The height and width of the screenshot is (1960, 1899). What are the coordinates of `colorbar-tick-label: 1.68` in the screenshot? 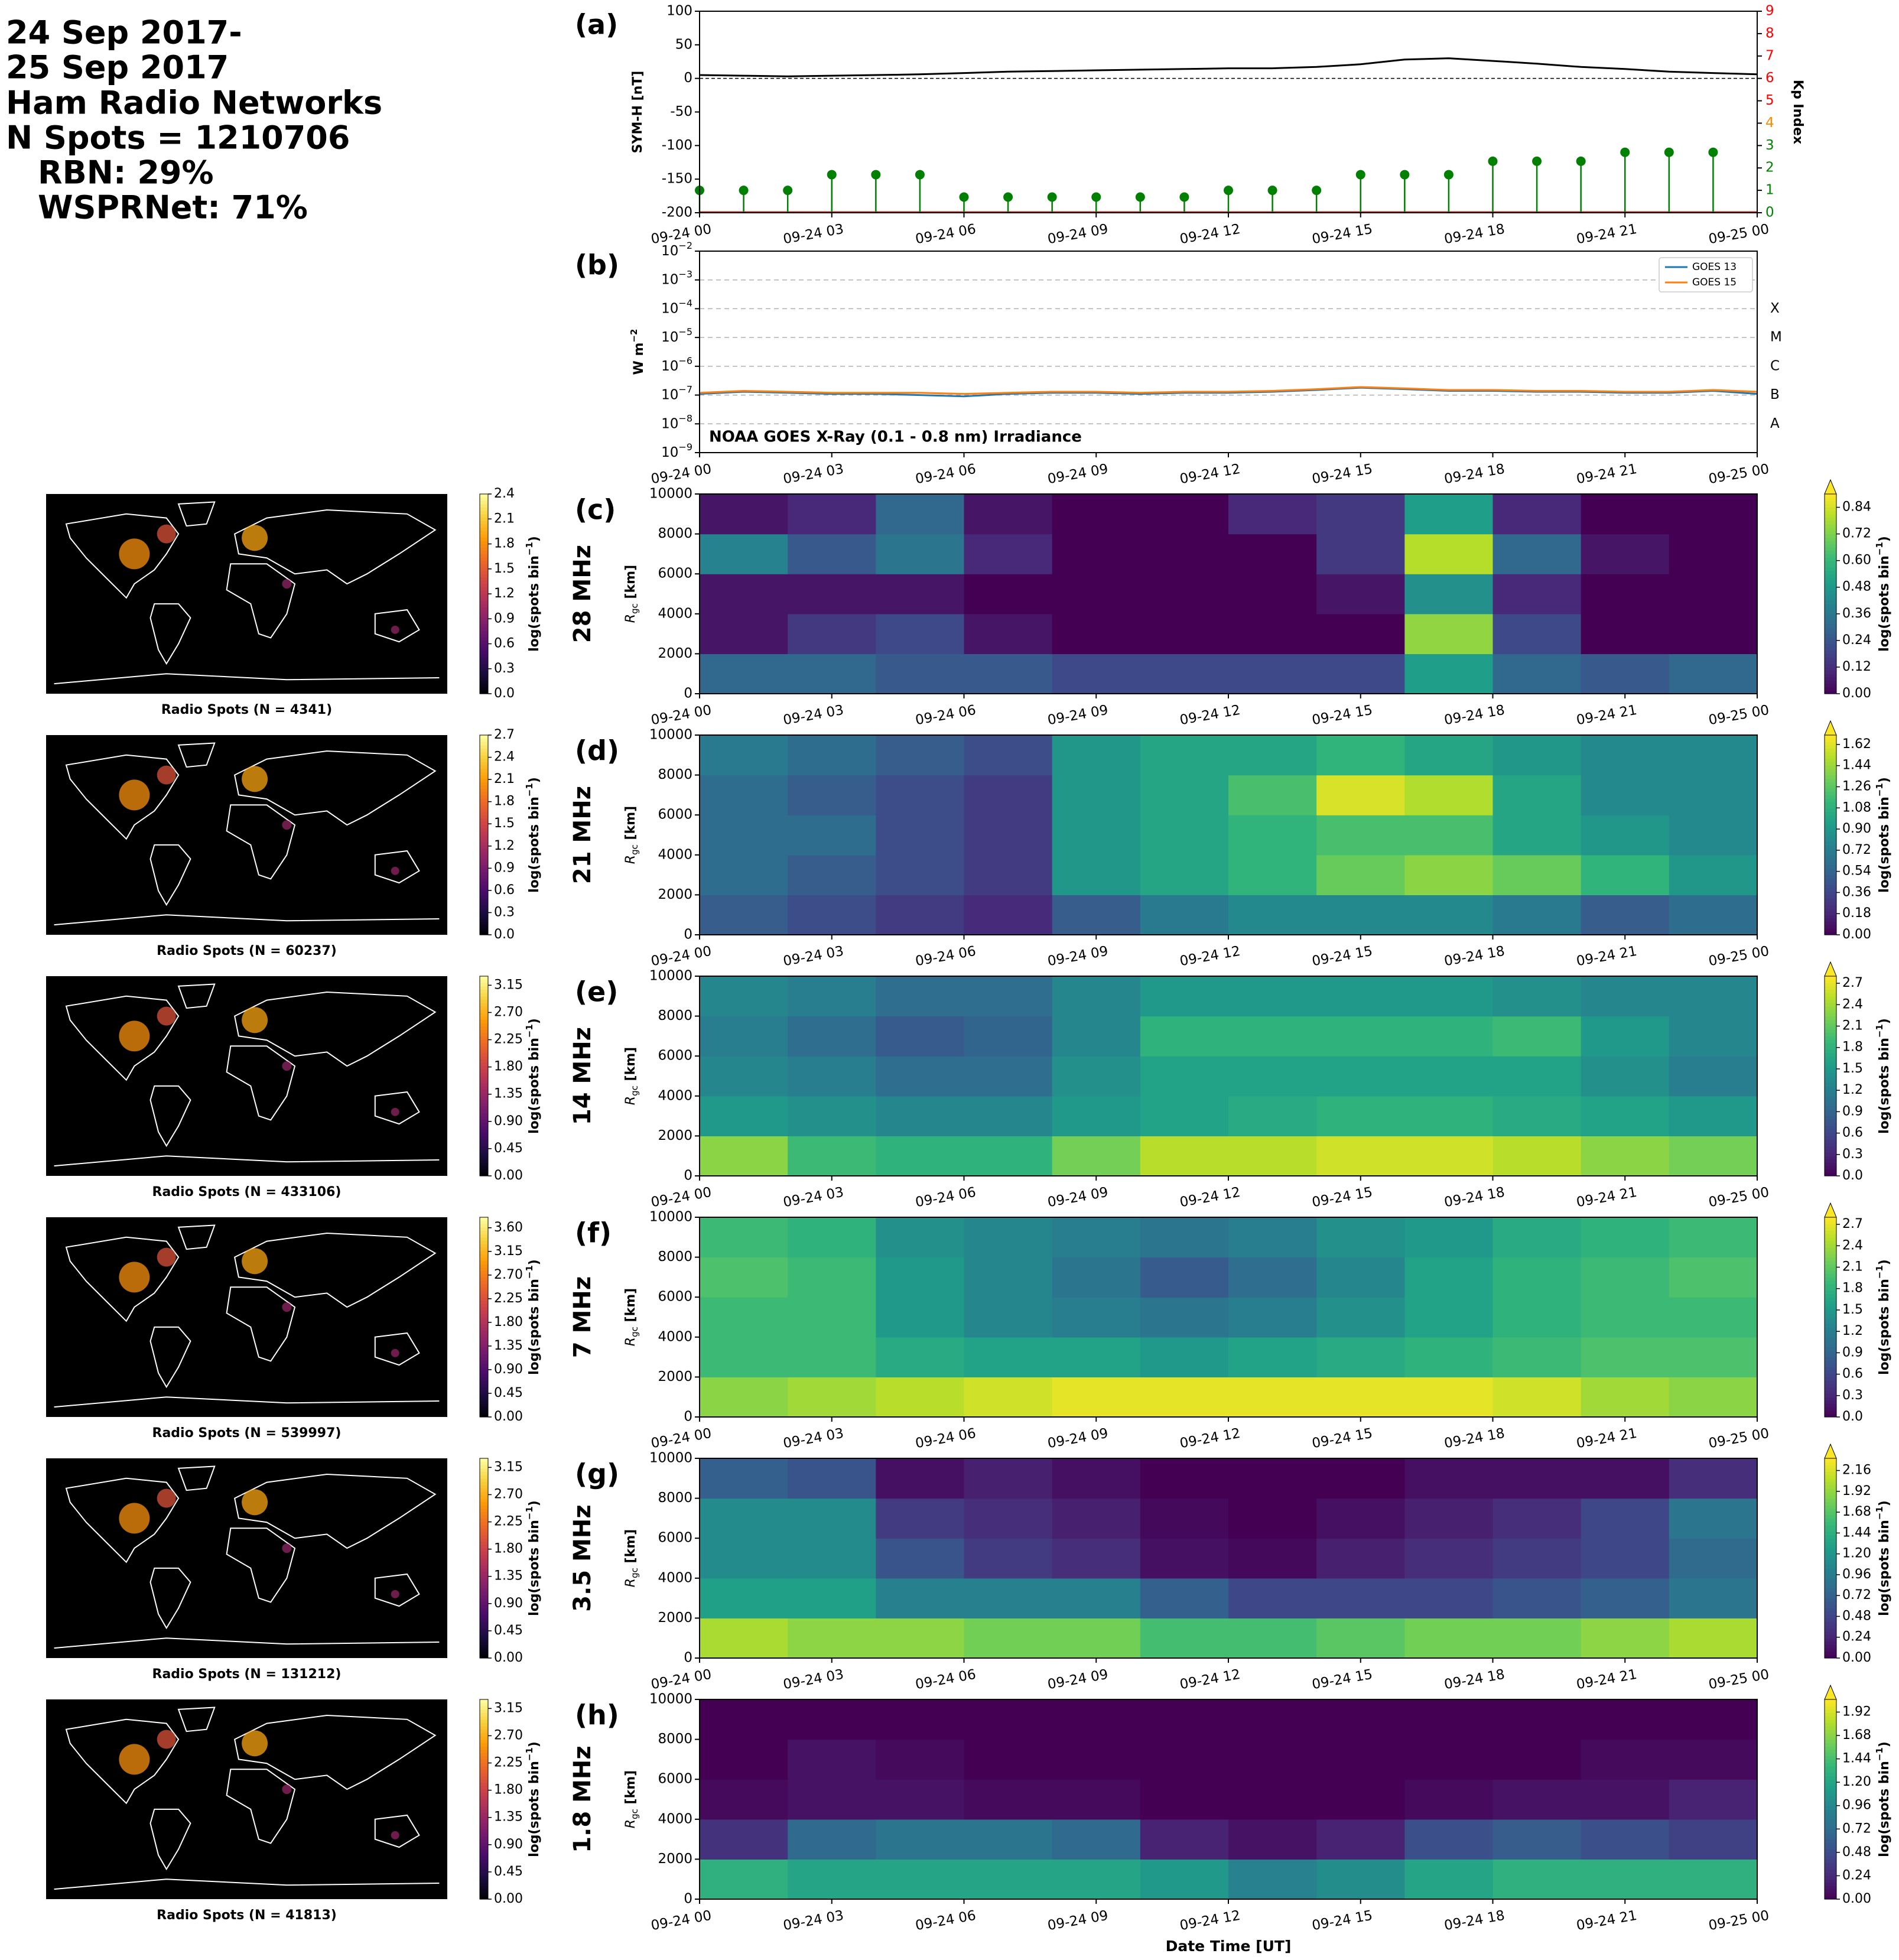 It's located at (1856, 1511).